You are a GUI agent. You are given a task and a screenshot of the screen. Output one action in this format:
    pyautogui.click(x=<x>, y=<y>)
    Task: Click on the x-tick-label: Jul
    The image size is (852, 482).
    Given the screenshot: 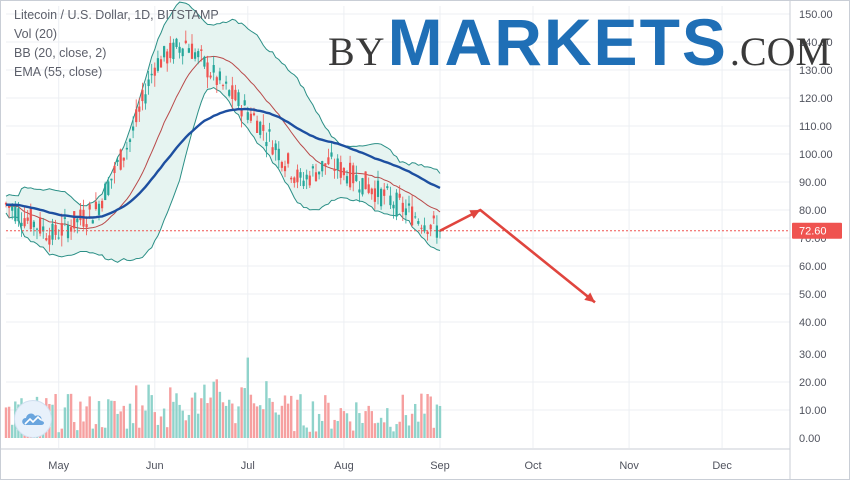 What is the action you would take?
    pyautogui.click(x=248, y=466)
    